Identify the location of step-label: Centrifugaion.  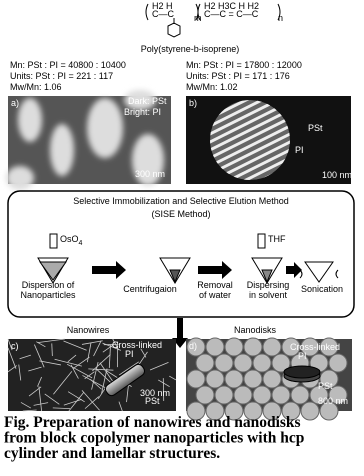
(150, 289).